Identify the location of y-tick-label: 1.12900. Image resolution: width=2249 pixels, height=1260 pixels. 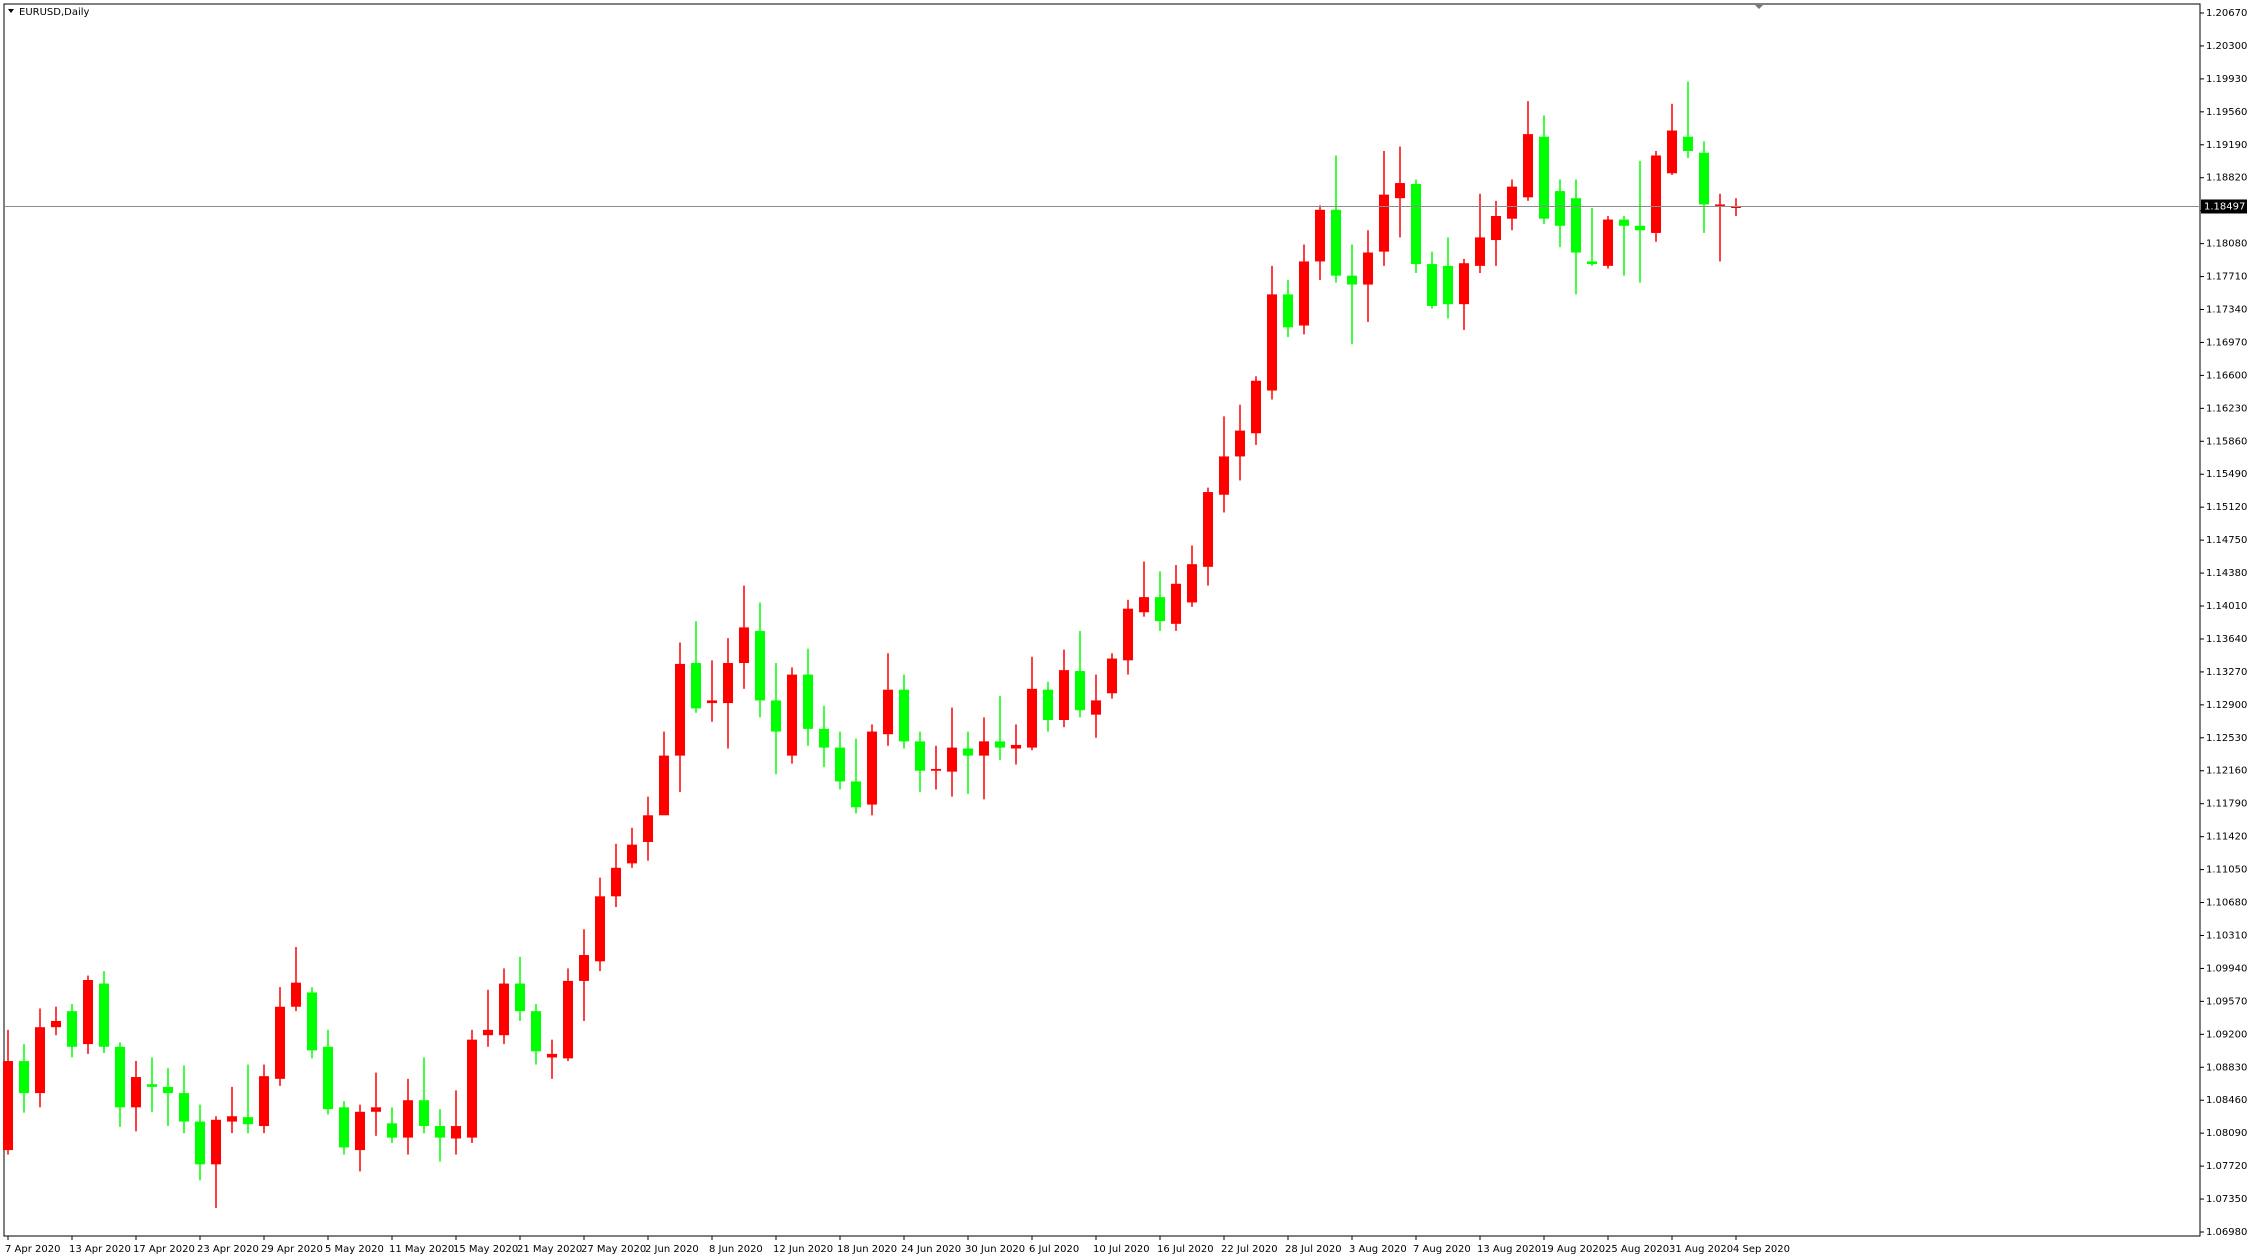
(2226, 705).